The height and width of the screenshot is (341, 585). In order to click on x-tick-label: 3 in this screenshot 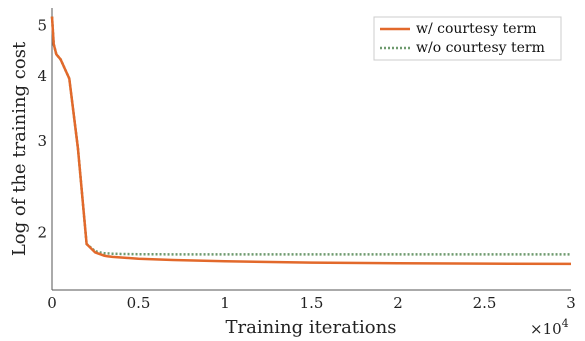, I will do `click(571, 303)`.